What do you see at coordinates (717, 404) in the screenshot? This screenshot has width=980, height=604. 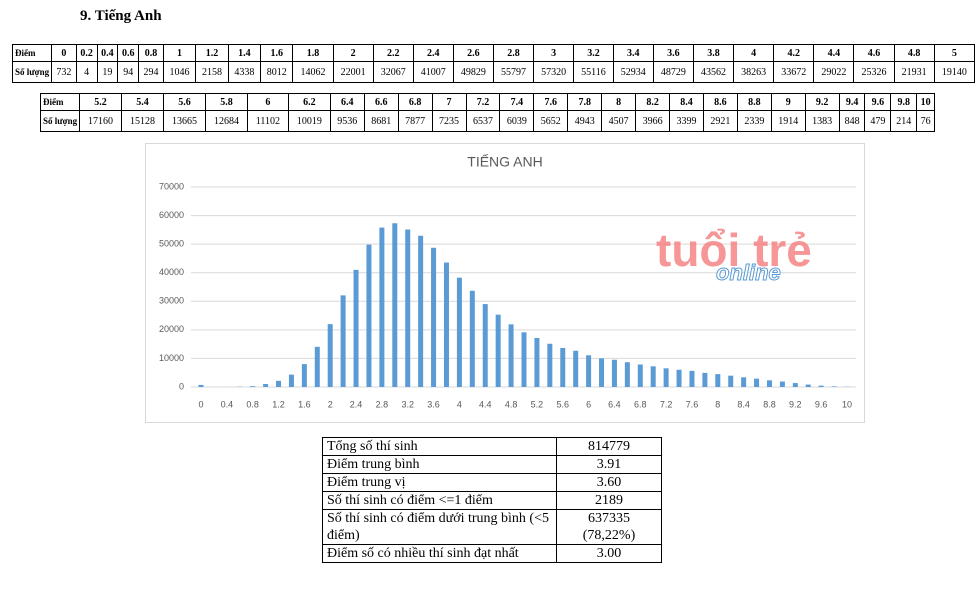 I see `x-tick-label: 8` at bounding box center [717, 404].